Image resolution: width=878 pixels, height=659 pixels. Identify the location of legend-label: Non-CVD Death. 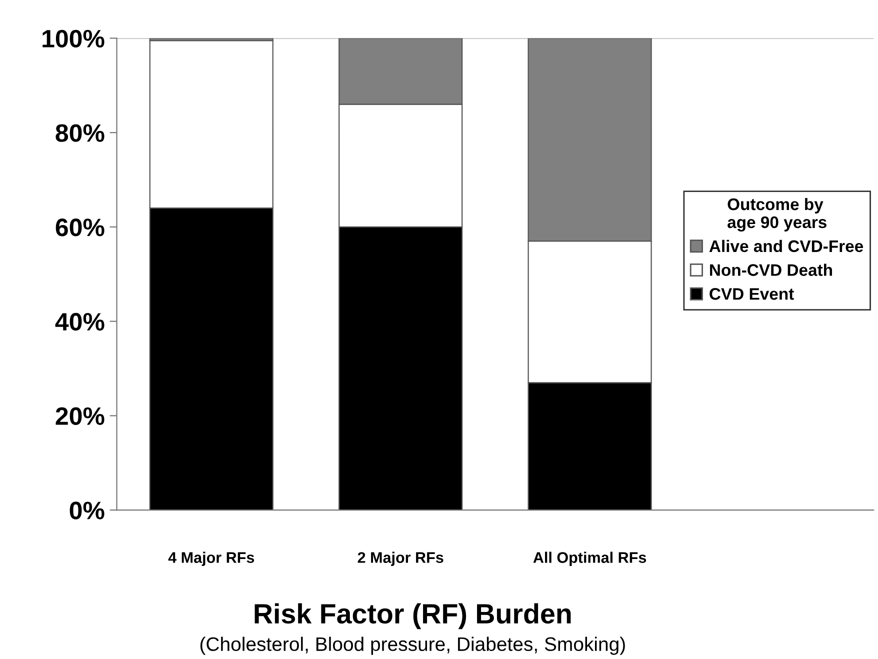
(771, 270).